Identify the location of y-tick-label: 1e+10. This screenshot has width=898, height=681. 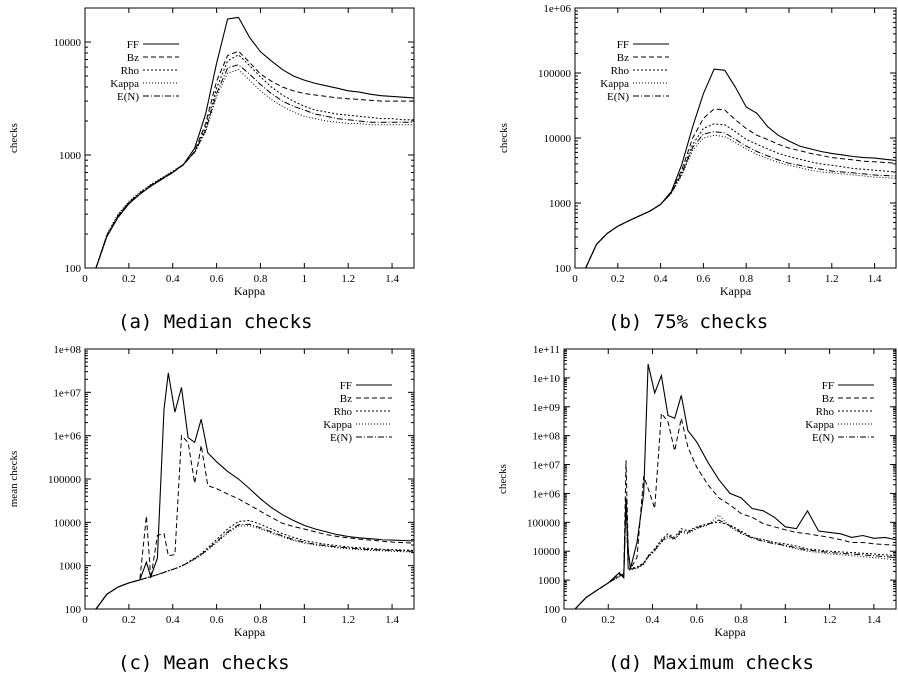
(546, 379).